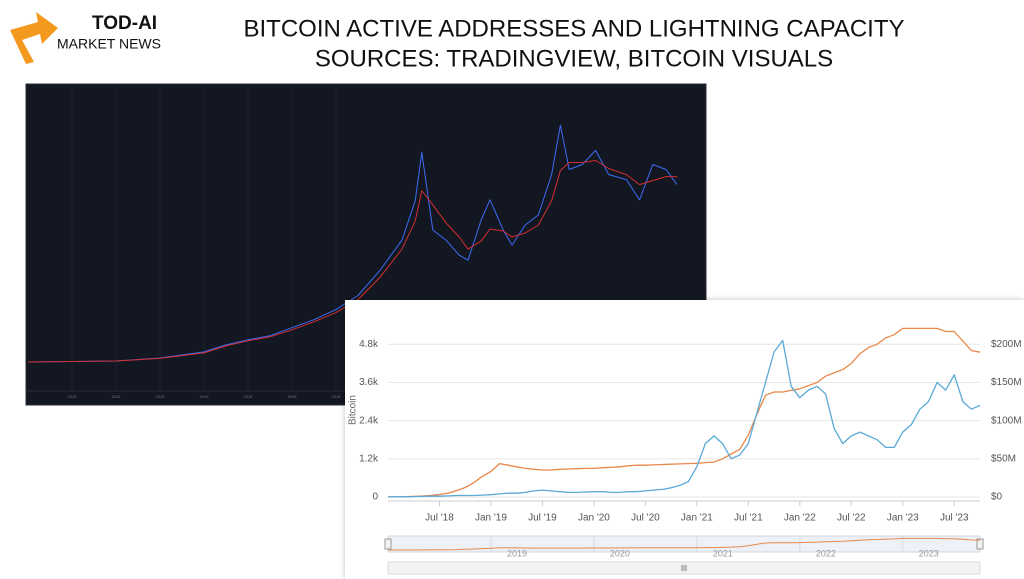 The height and width of the screenshot is (579, 1024). What do you see at coordinates (997, 497) in the screenshot?
I see `y2-tick-label: $0` at bounding box center [997, 497].